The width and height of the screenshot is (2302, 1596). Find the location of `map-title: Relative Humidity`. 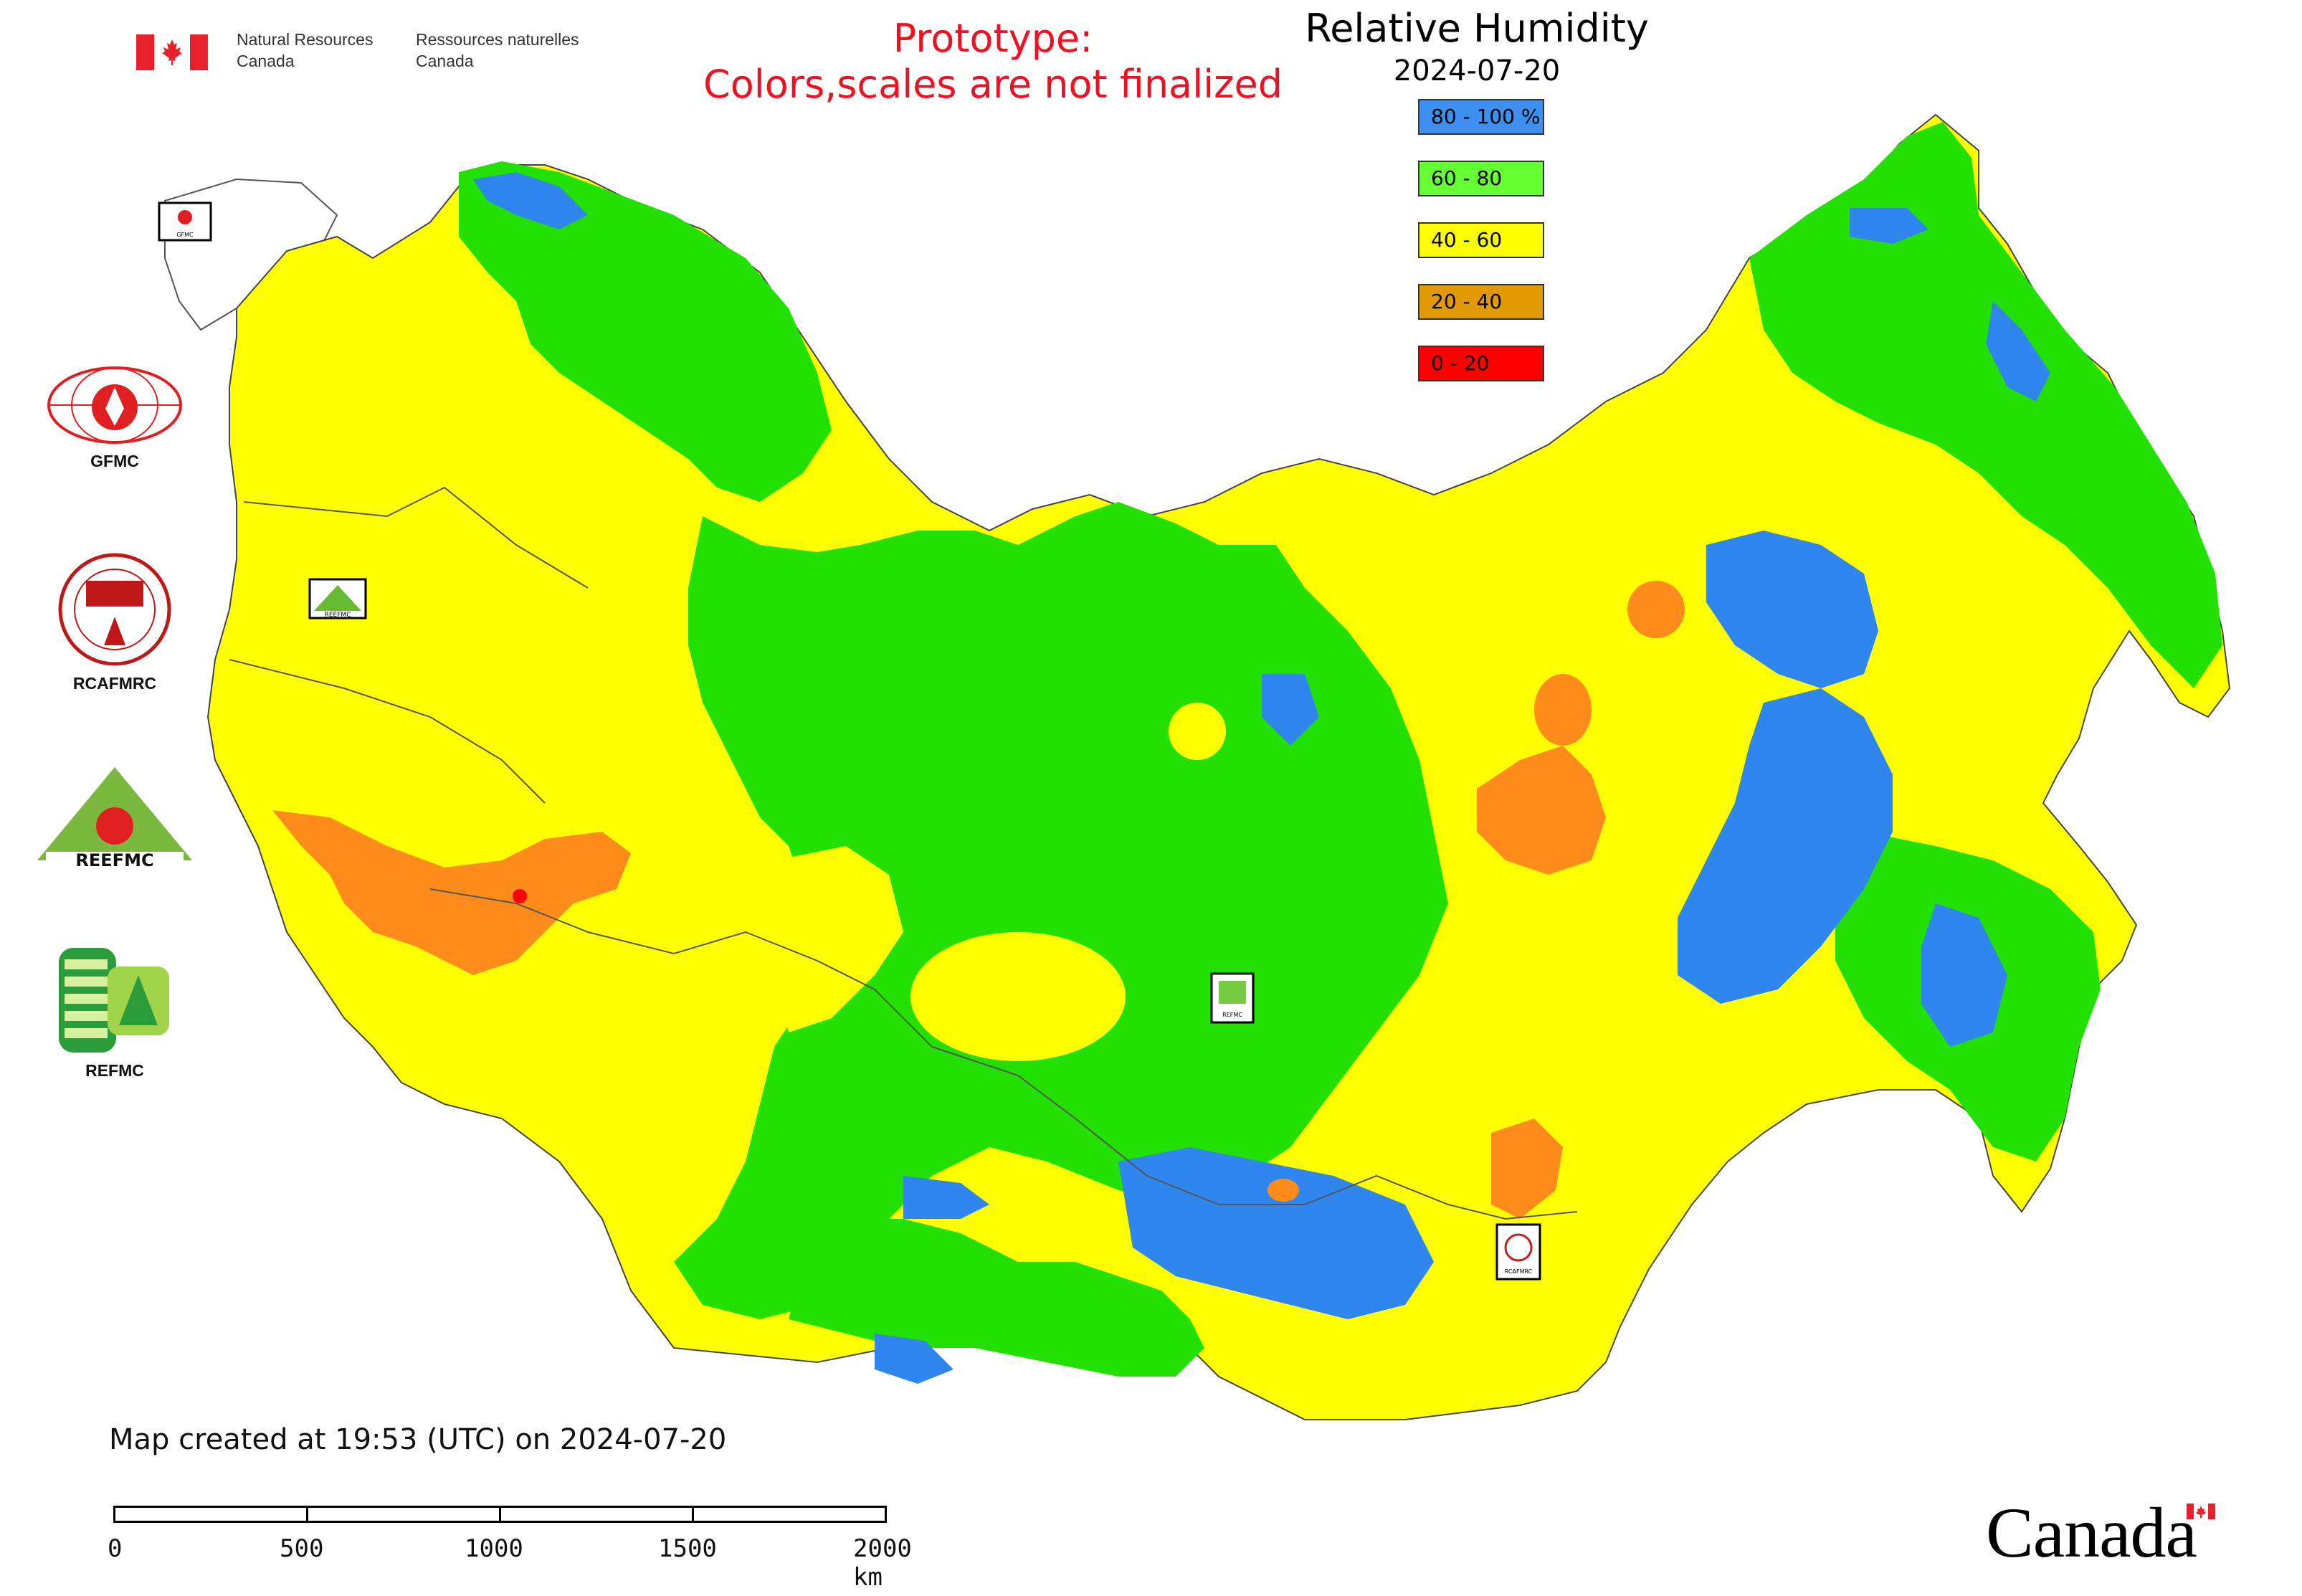

map-title: Relative Humidity is located at coordinates (1477, 28).